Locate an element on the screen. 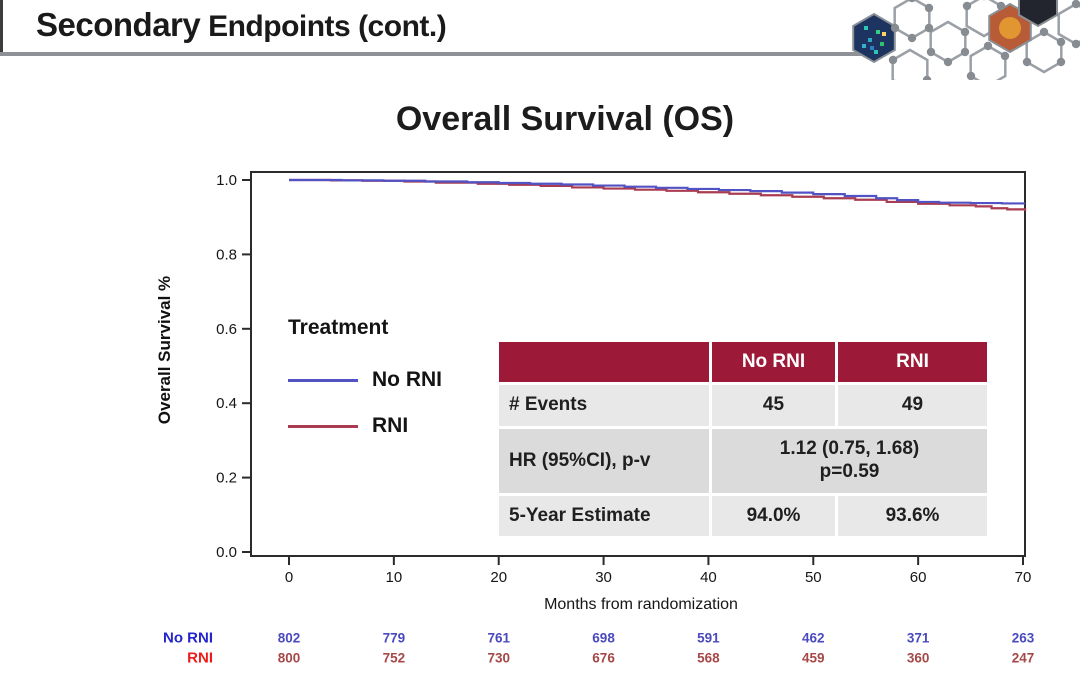  risk-count: 591 is located at coordinates (708, 638).